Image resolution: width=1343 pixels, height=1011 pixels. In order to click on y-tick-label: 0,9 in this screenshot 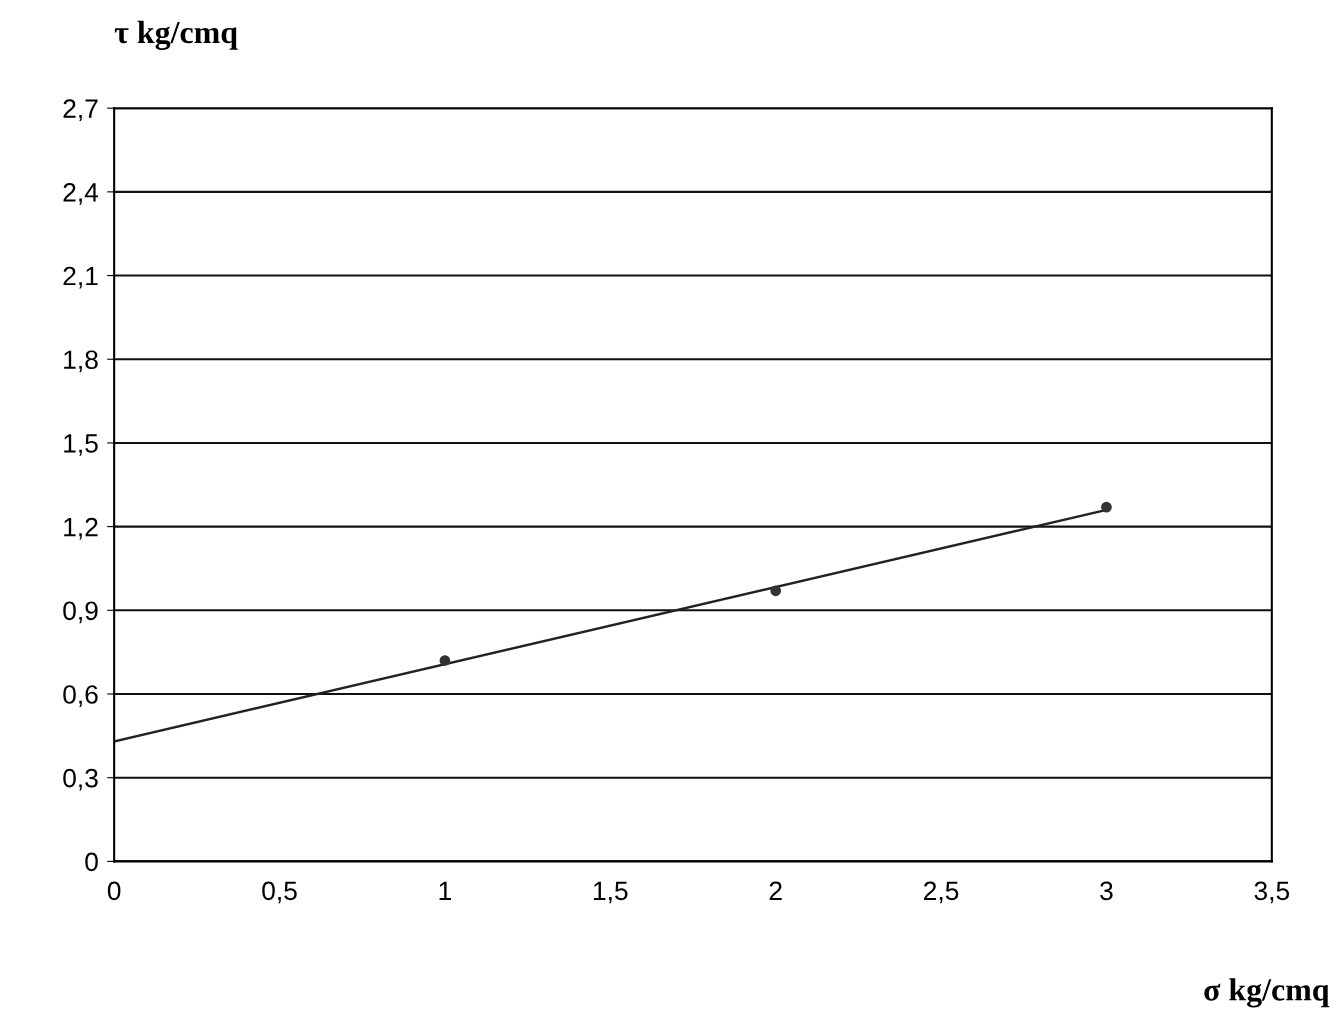, I will do `click(80, 612)`.